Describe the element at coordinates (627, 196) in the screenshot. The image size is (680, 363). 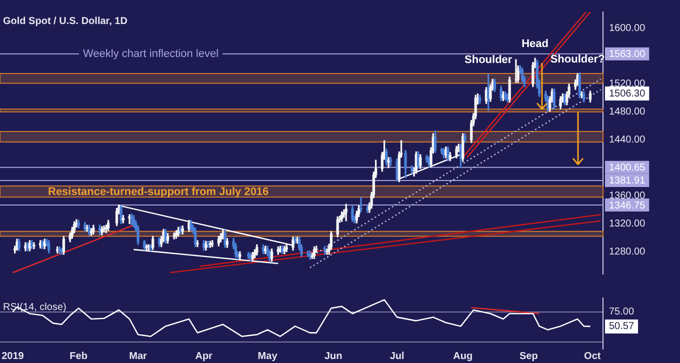
I see `y-tick-label: 1360.00` at that location.